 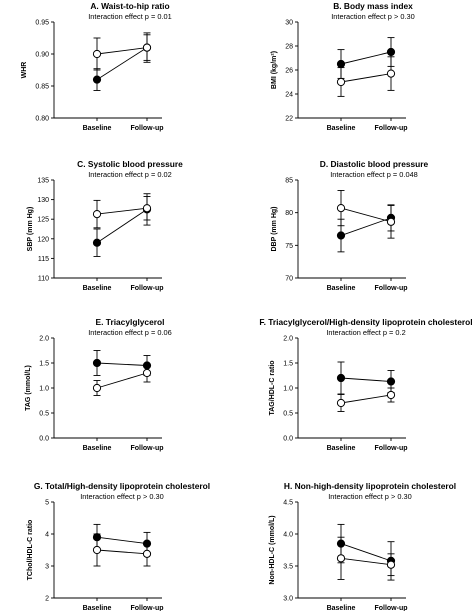 I want to click on y-axis-label: TAG/HDL-C ratio, so click(x=272, y=387).